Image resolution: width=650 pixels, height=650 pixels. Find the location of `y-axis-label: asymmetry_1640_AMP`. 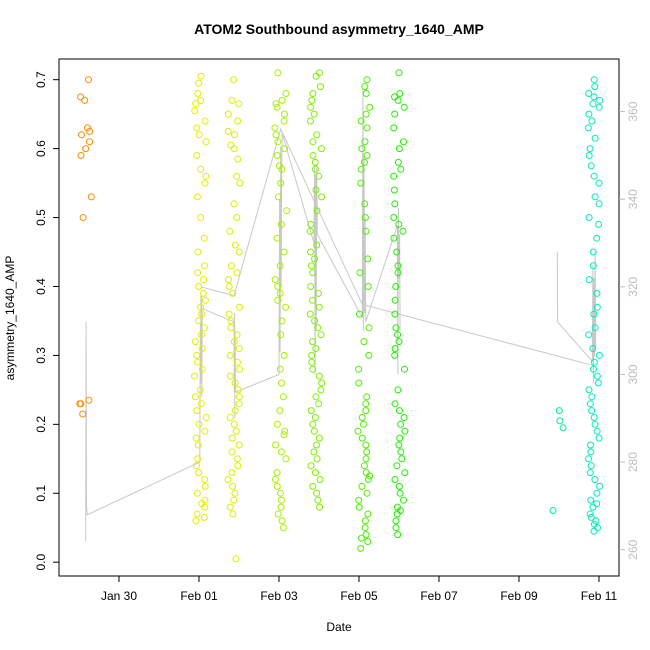

y-axis-label: asymmetry_1640_AMP is located at coordinates (10, 318).